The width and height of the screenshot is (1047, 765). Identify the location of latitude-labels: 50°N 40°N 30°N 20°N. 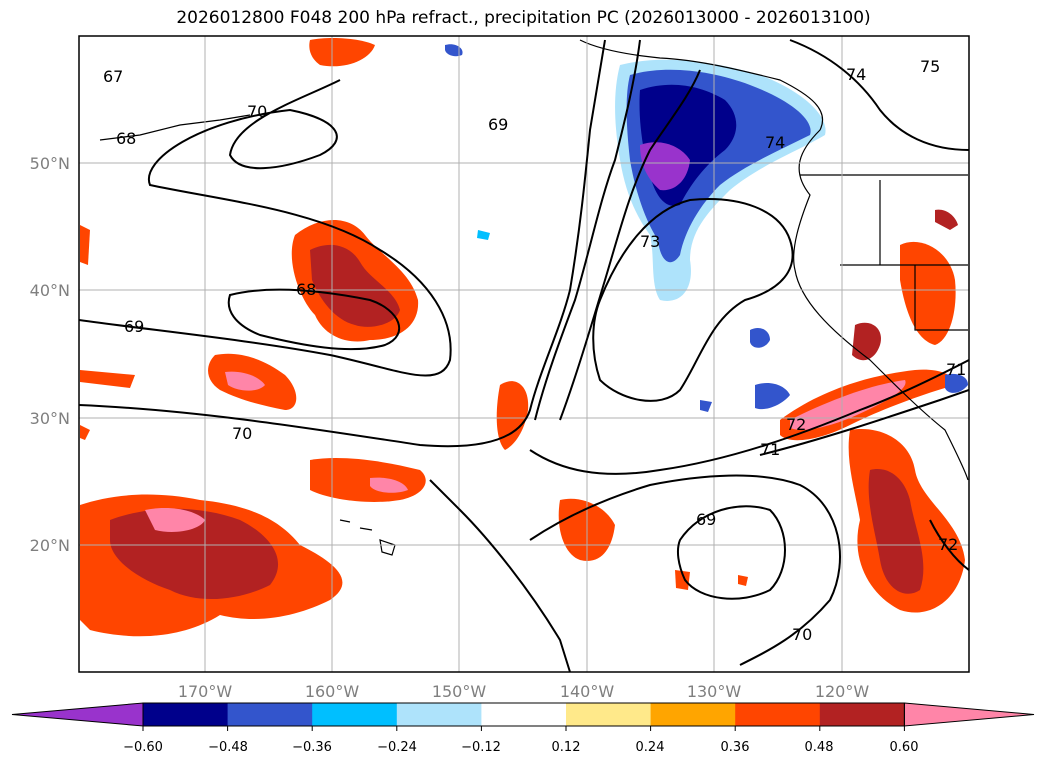
(50, 354).